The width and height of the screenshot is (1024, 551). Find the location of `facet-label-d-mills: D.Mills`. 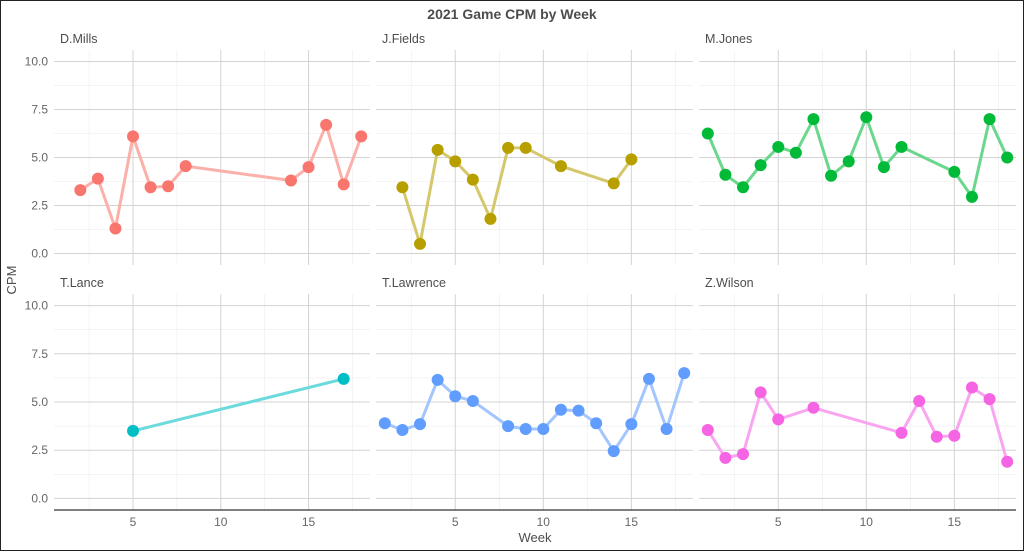

facet-label-d-mills: D.Mills is located at coordinates (79, 39).